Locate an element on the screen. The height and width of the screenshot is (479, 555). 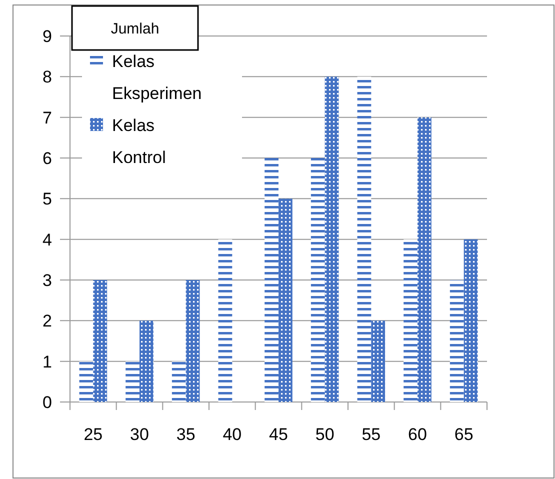
y-tick-label: 5 is located at coordinates (47, 199).